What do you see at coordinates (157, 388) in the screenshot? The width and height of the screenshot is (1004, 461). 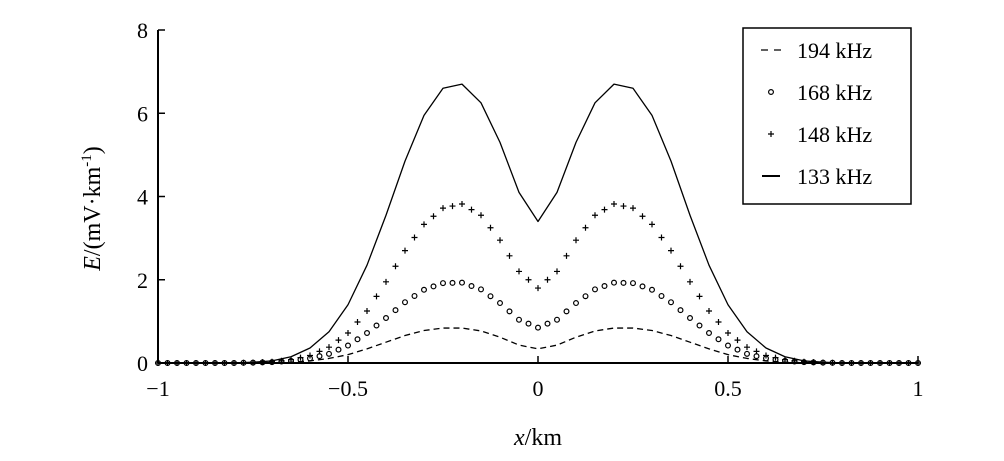 I see `x-tick-label: −1` at bounding box center [157, 388].